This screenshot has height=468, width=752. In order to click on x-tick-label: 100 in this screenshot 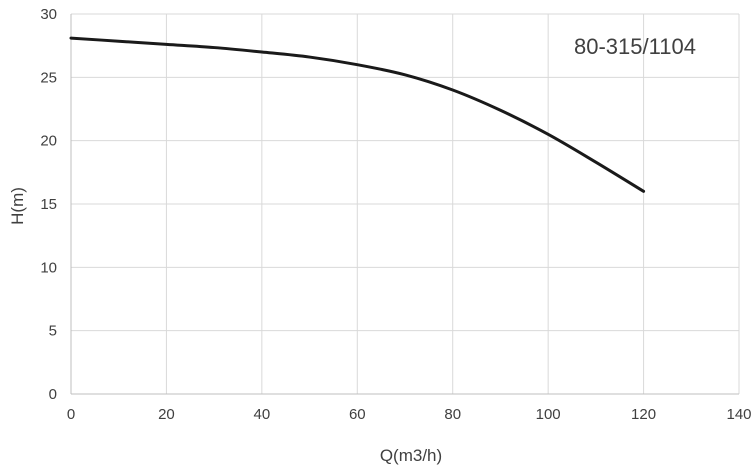, I will do `click(548, 414)`.